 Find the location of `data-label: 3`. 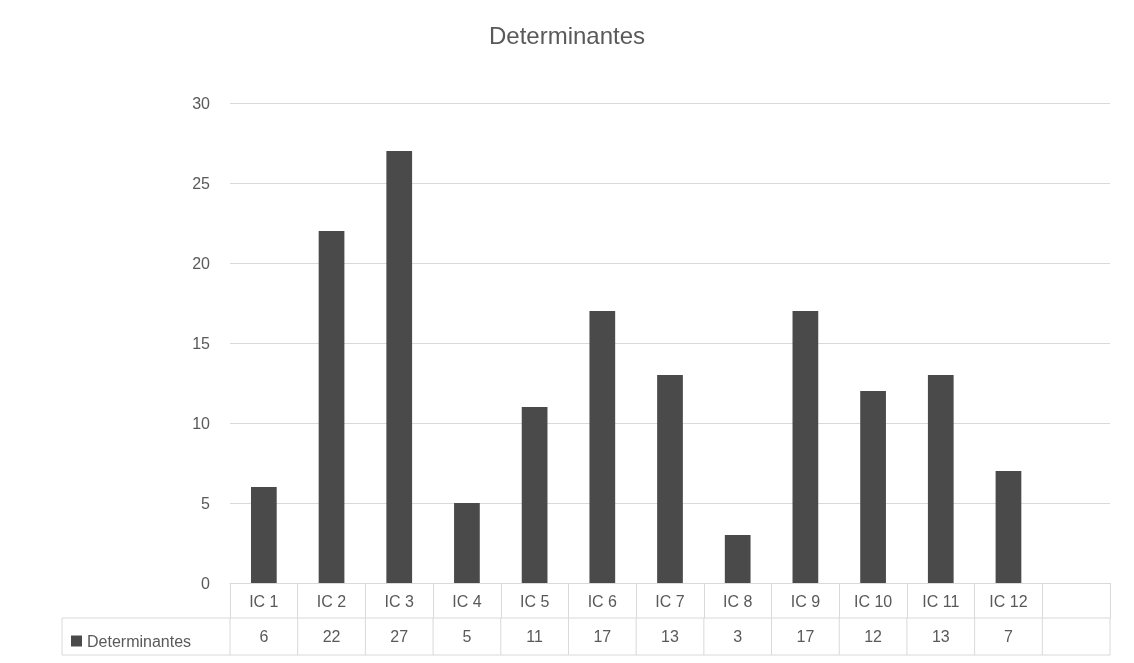

data-label: 3 is located at coordinates (738, 636).